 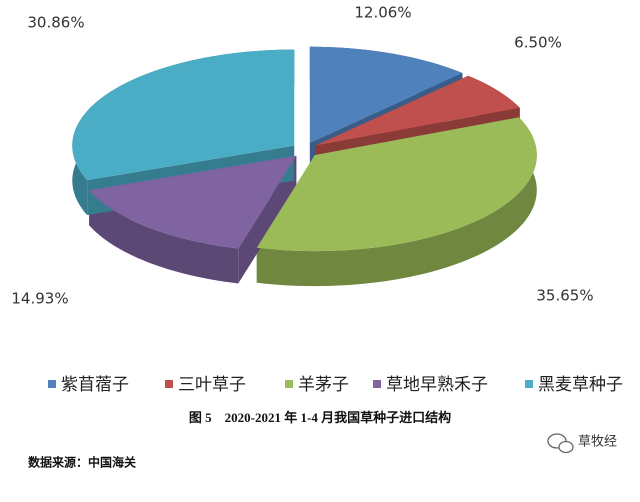 What do you see at coordinates (580, 385) in the screenshot?
I see `legend-label: 黑麦草种子` at bounding box center [580, 385].